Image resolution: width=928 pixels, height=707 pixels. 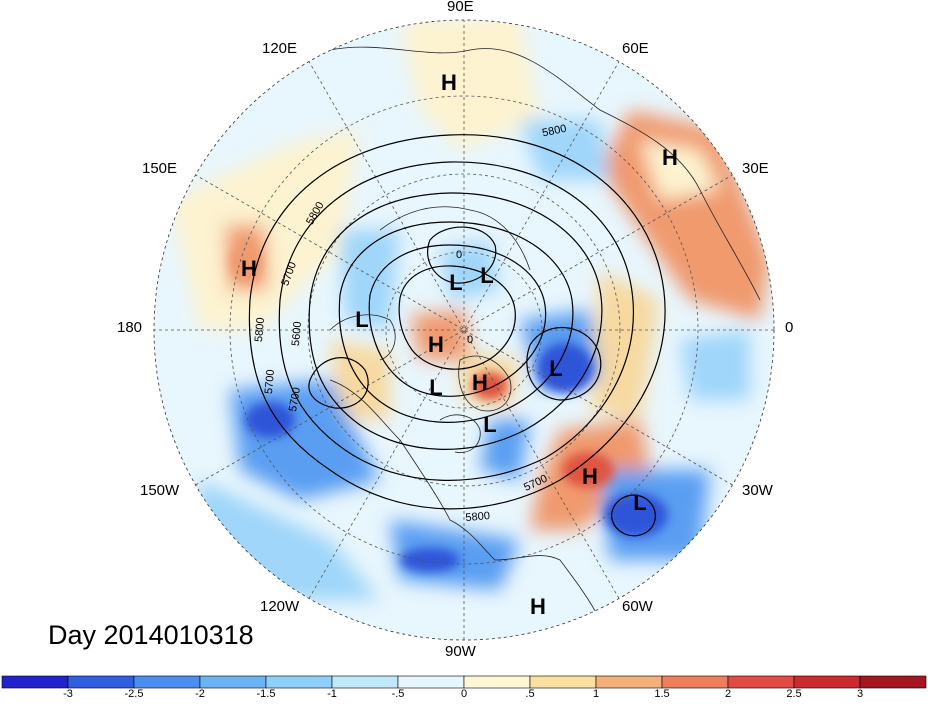 I want to click on colorbar, so click(x=464, y=682).